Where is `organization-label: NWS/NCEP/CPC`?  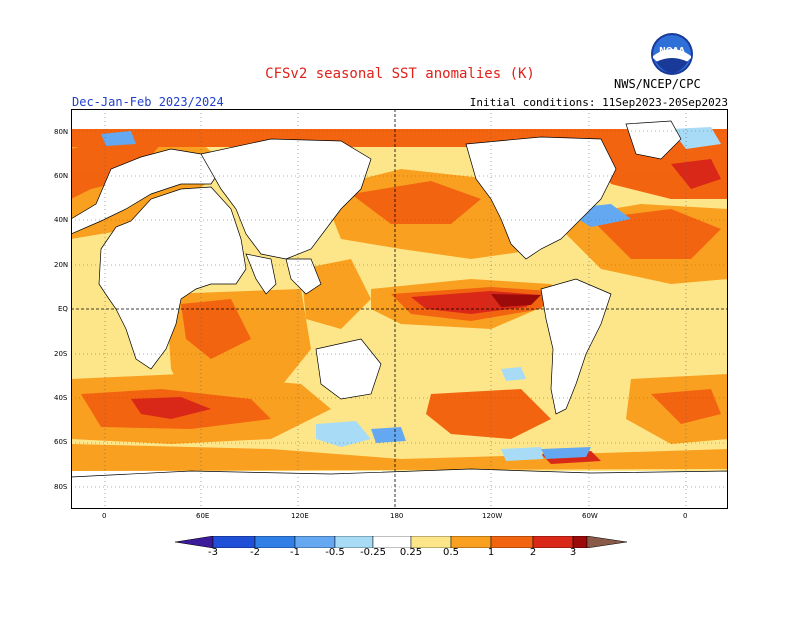 organization-label: NWS/NCEP/CPC is located at coordinates (657, 84).